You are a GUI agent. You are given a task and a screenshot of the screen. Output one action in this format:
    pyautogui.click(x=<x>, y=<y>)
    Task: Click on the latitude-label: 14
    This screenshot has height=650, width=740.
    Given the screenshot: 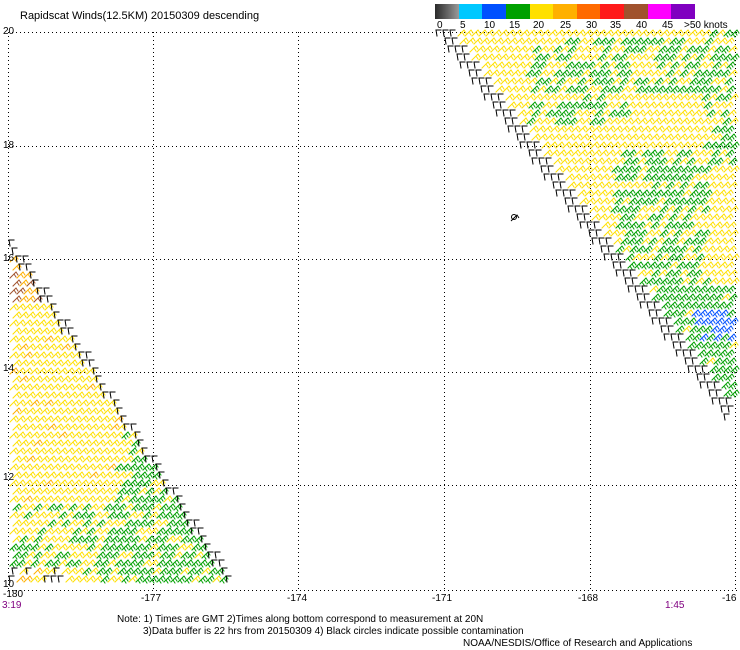 What is the action you would take?
    pyautogui.click(x=9, y=368)
    